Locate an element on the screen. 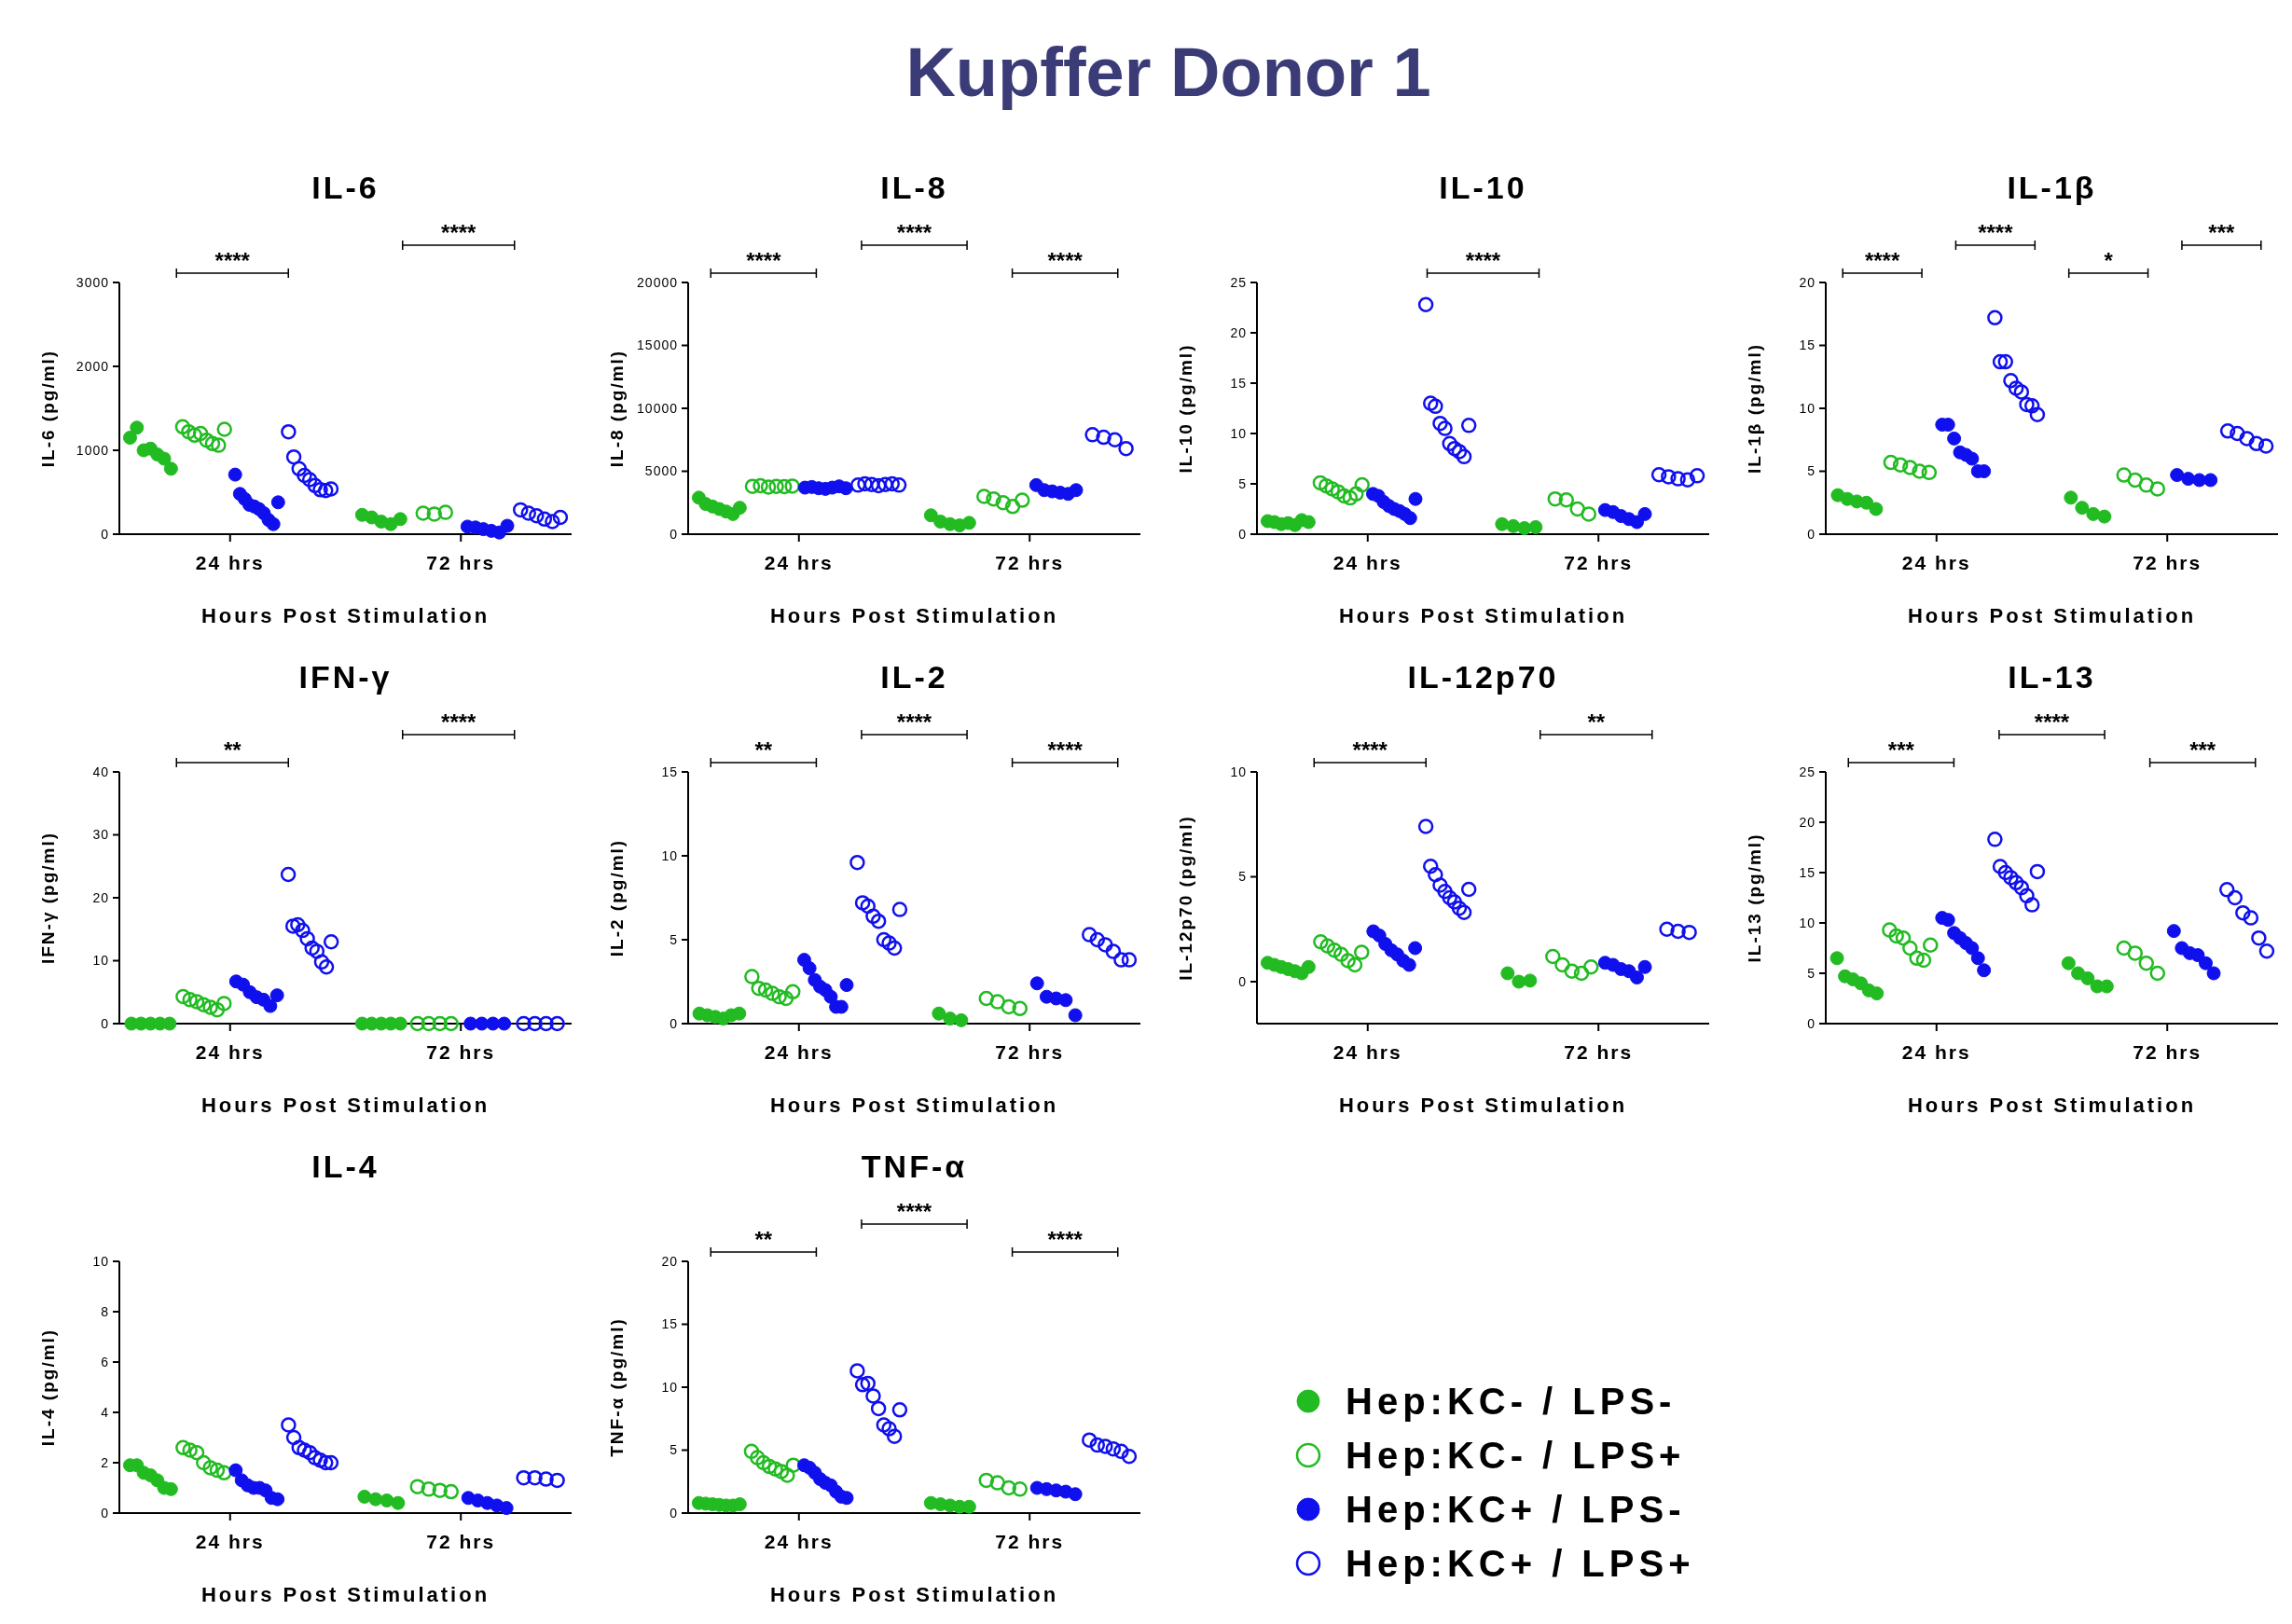 Image resolution: width=2292 pixels, height=1624 pixels. legend-label: Hep:KC+ / LPS+ is located at coordinates (1520, 1563).